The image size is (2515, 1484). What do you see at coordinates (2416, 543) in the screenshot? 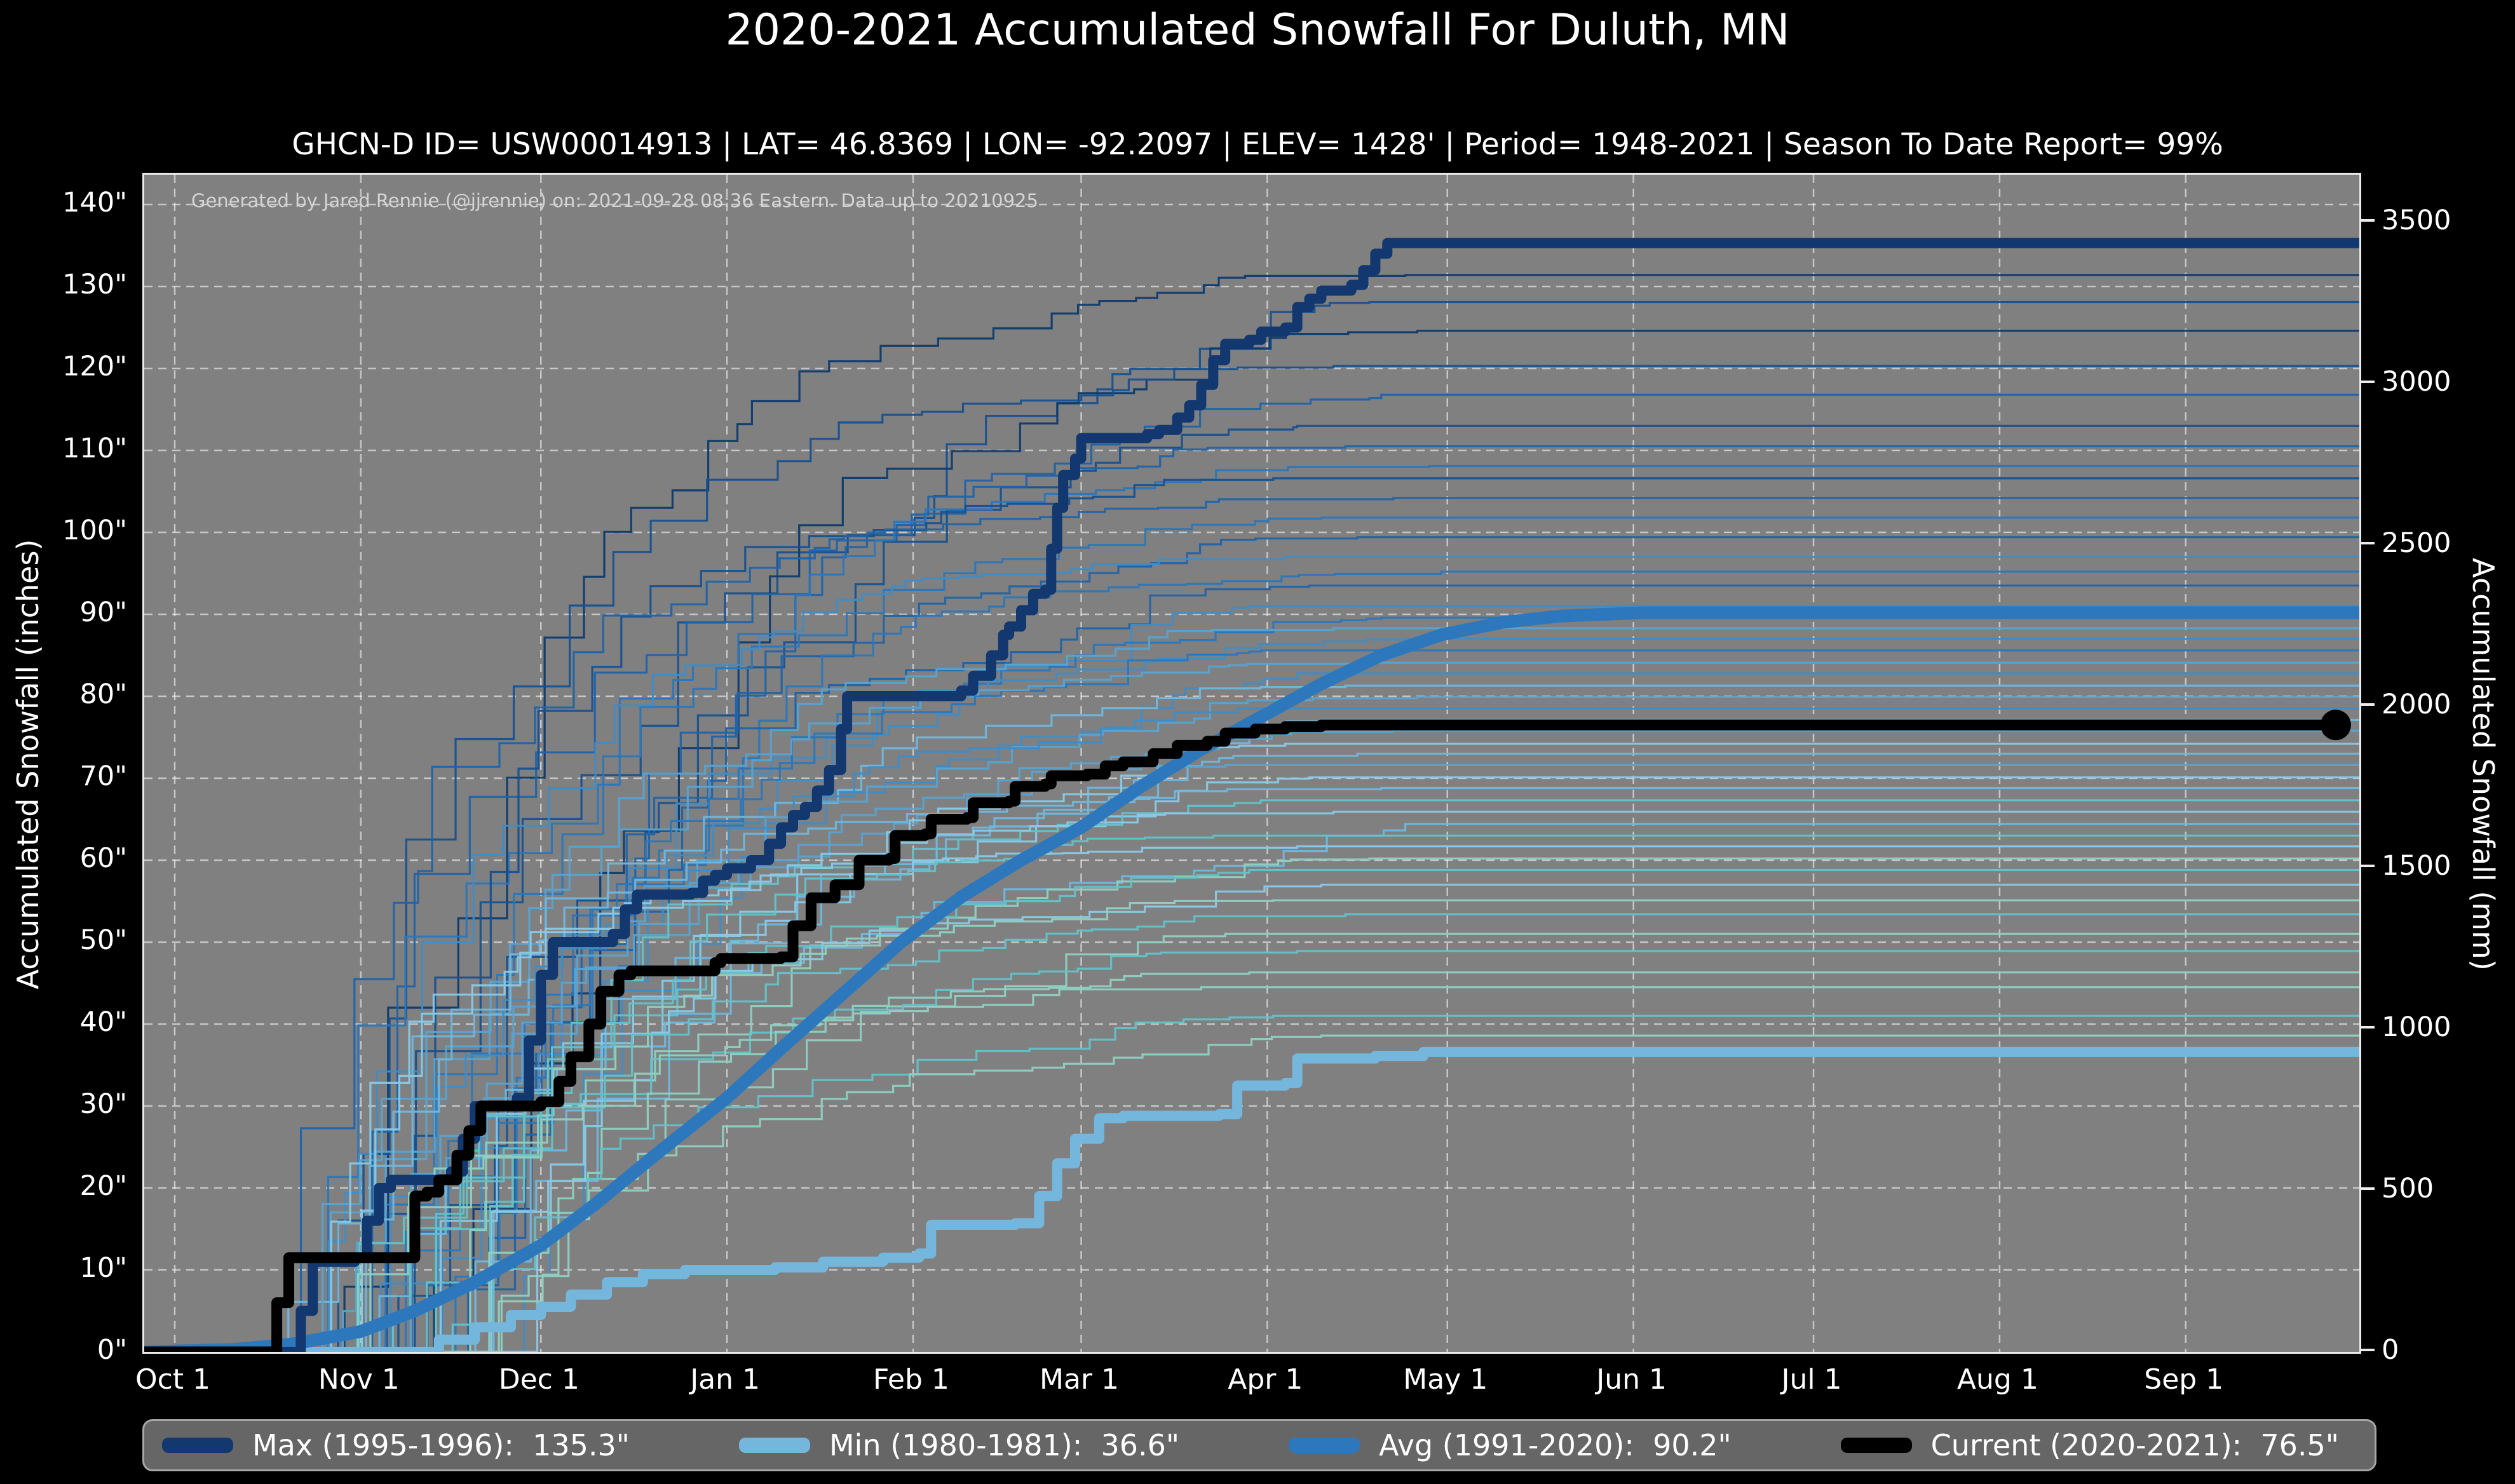
I see `y-tick-label-mm: 2500` at bounding box center [2416, 543].